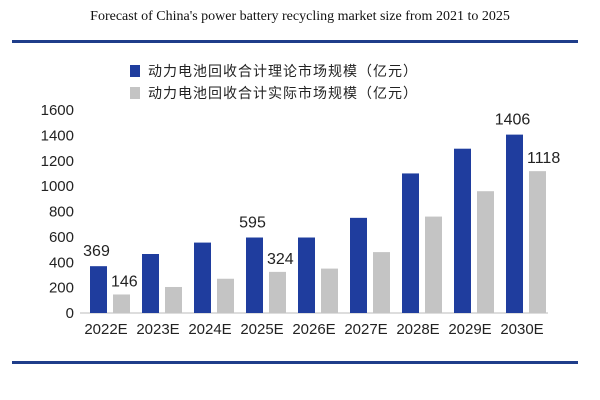 The width and height of the screenshot is (600, 400). What do you see at coordinates (61, 237) in the screenshot?
I see `y-tick-label: 600` at bounding box center [61, 237].